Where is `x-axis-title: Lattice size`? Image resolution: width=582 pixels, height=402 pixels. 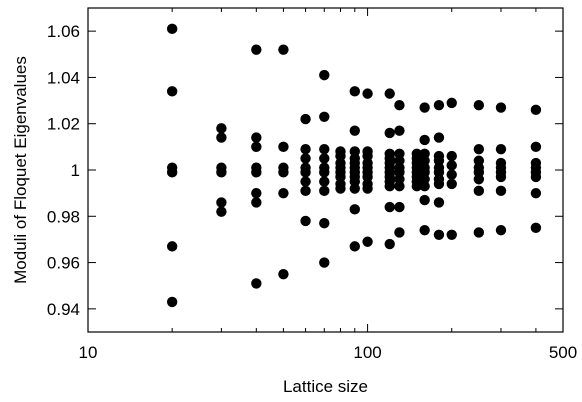
x-axis-title: Lattice size is located at coordinates (325, 386).